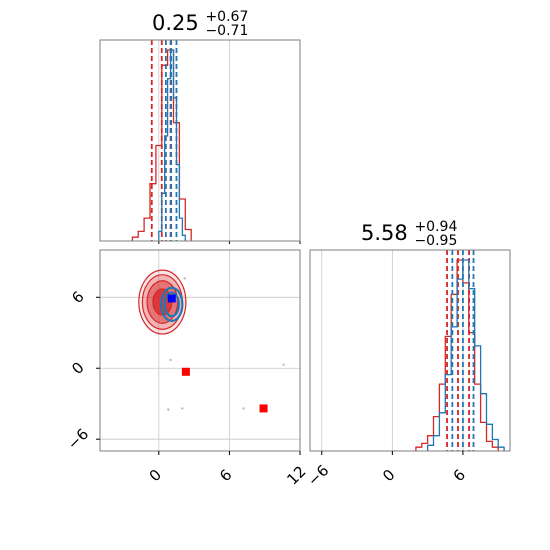 The height and width of the screenshot is (550, 550). What do you see at coordinates (384, 233) in the screenshot?
I see `marginal-2-median: 5.58` at bounding box center [384, 233].